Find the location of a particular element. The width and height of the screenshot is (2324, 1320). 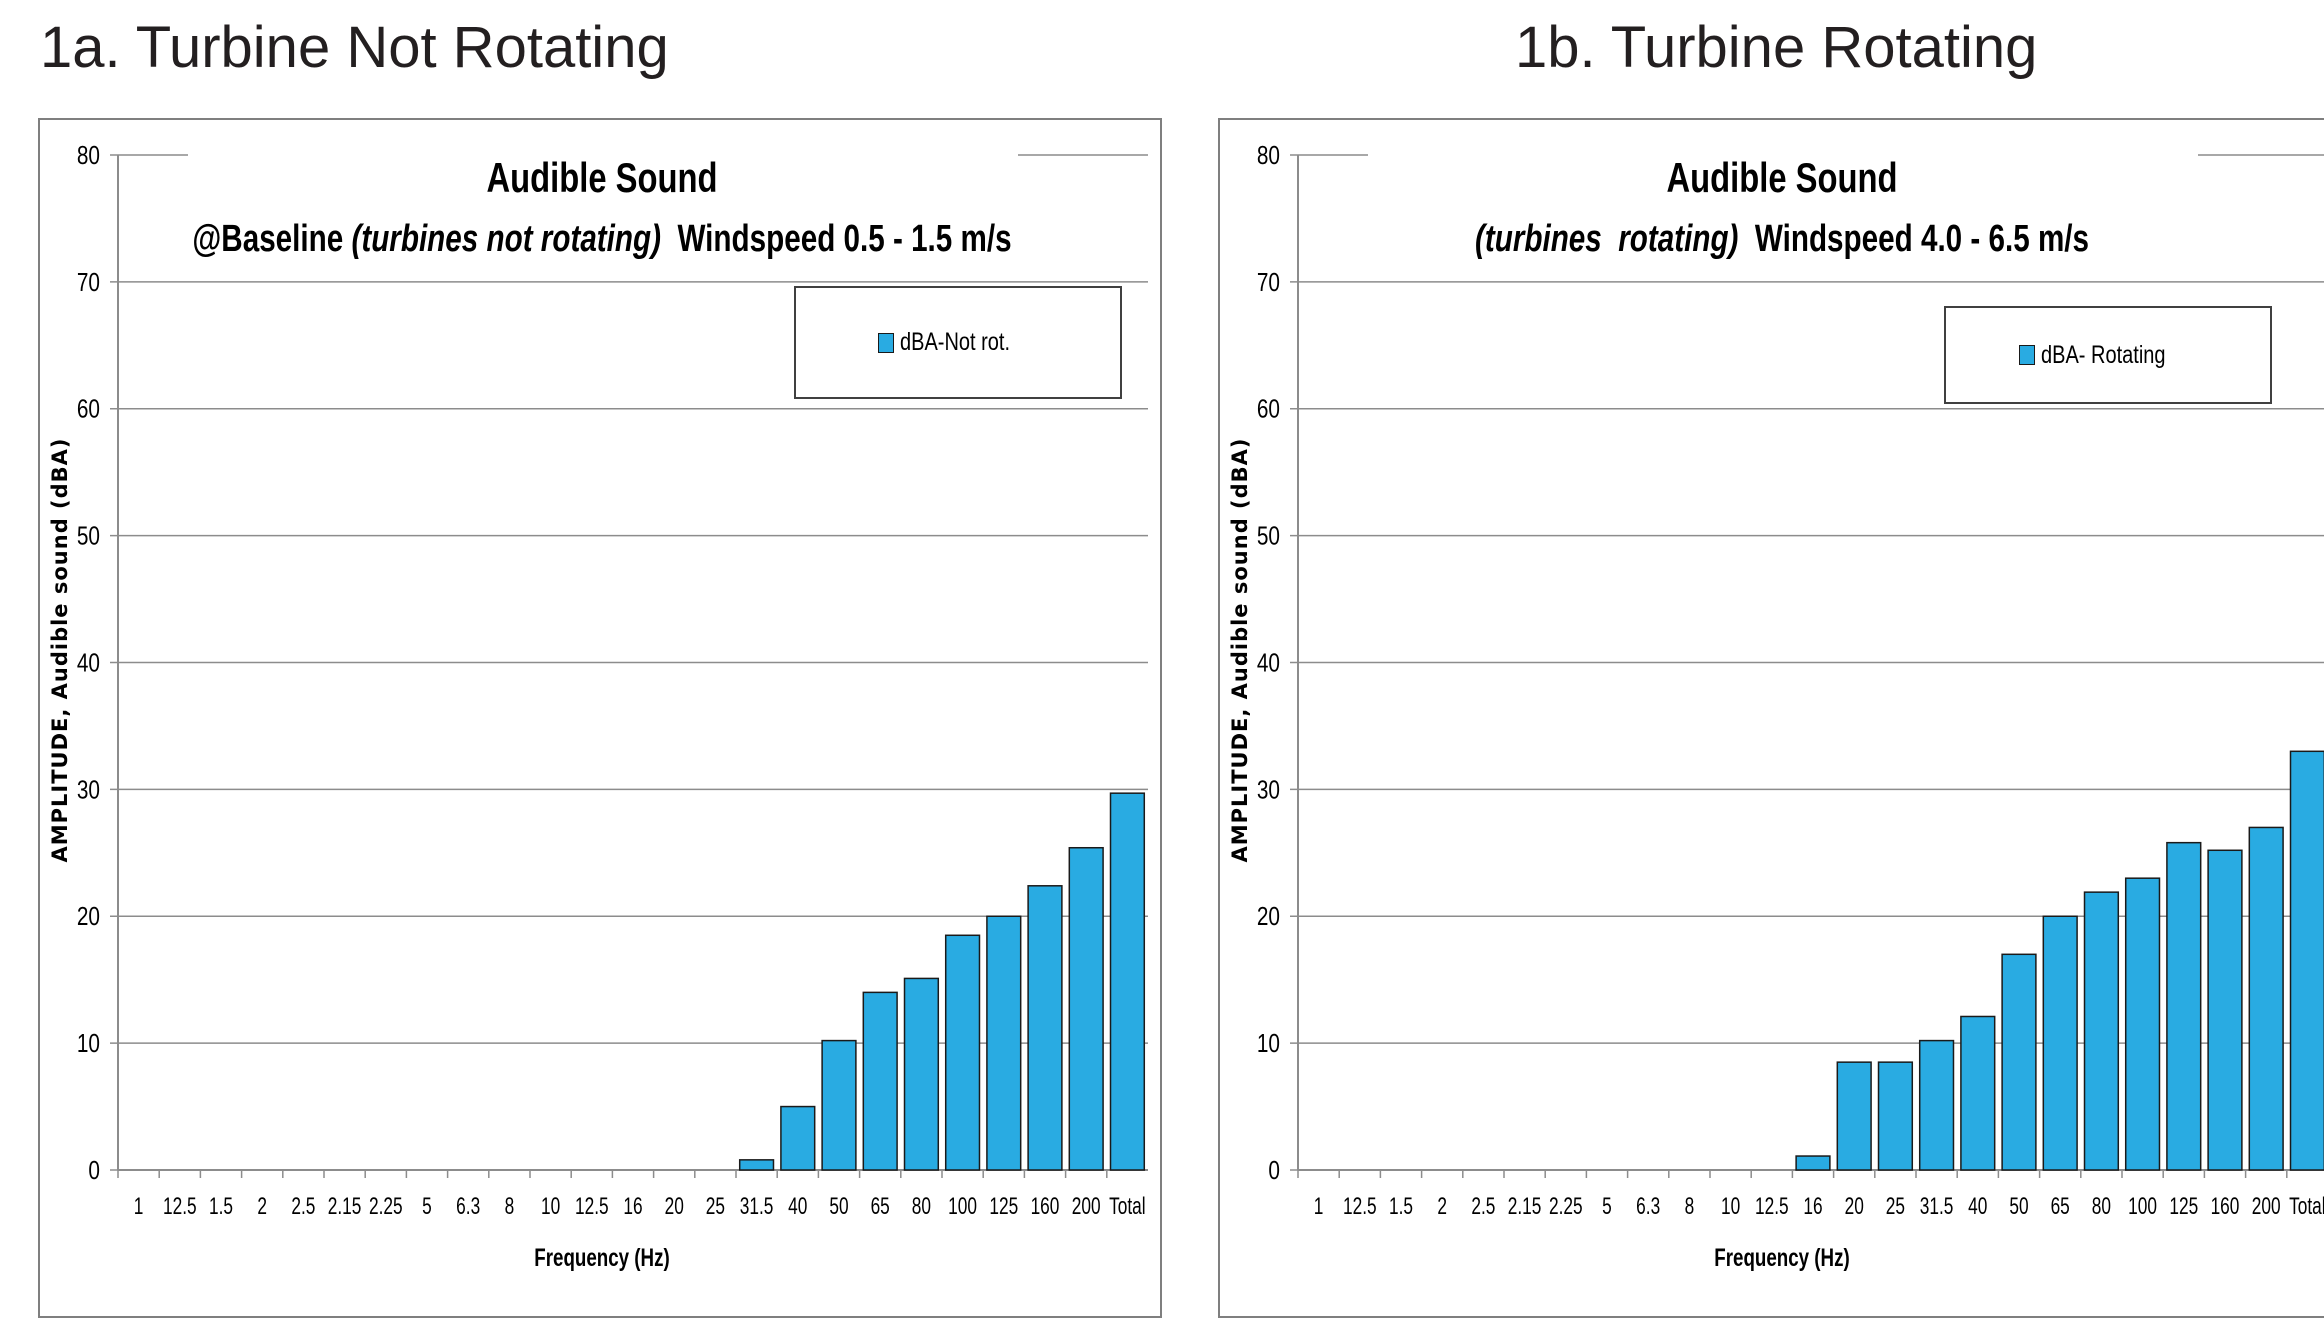

y-tick-label: 80 is located at coordinates (1268, 155).